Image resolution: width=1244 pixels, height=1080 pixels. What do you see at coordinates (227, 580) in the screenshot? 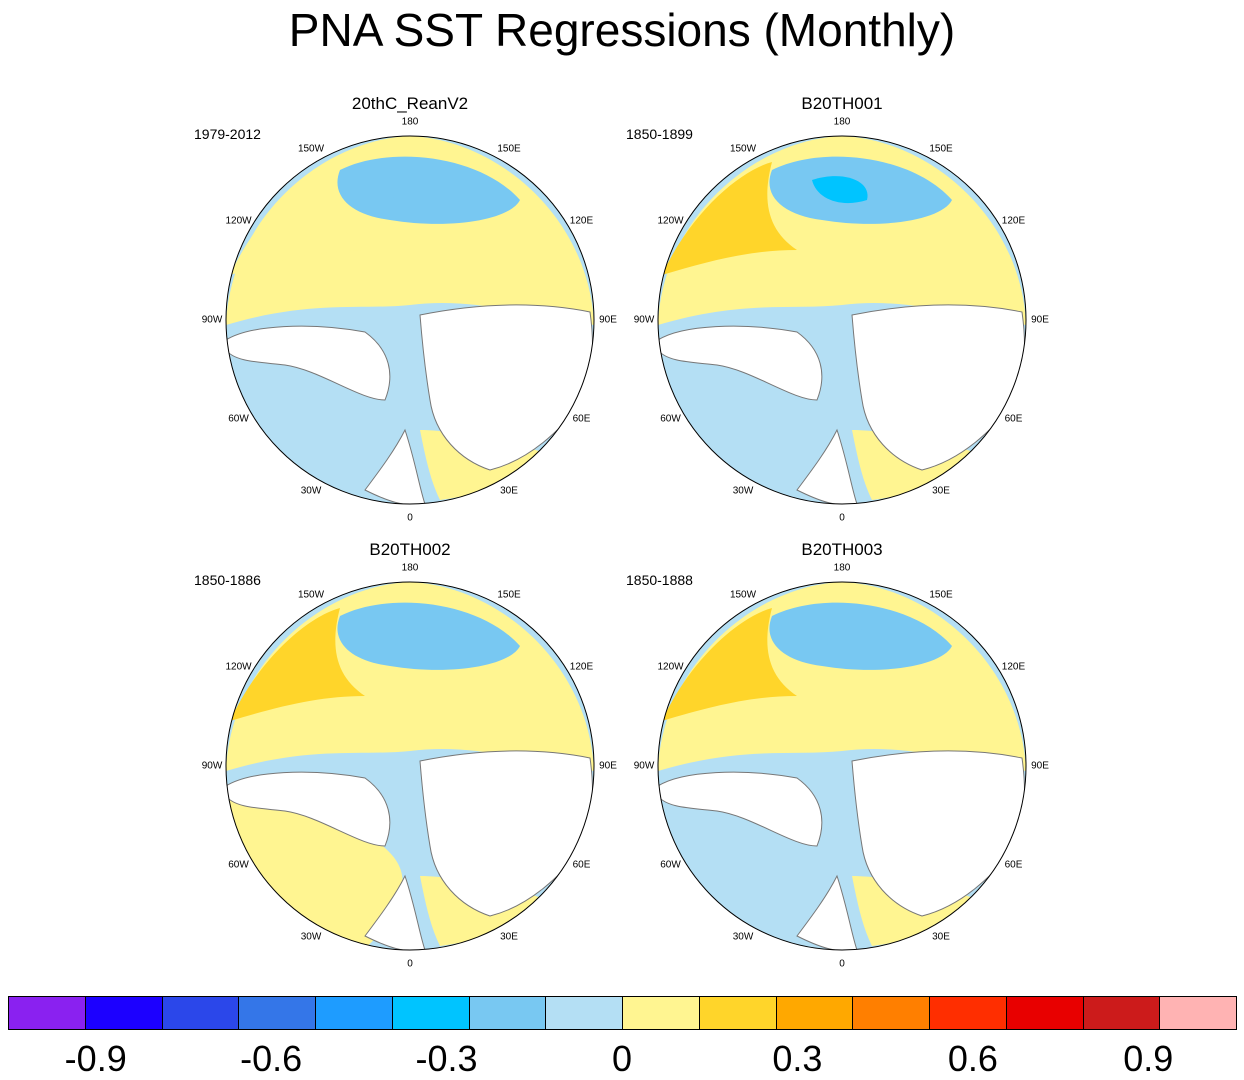
I see `panel-period: 1850-1886` at bounding box center [227, 580].